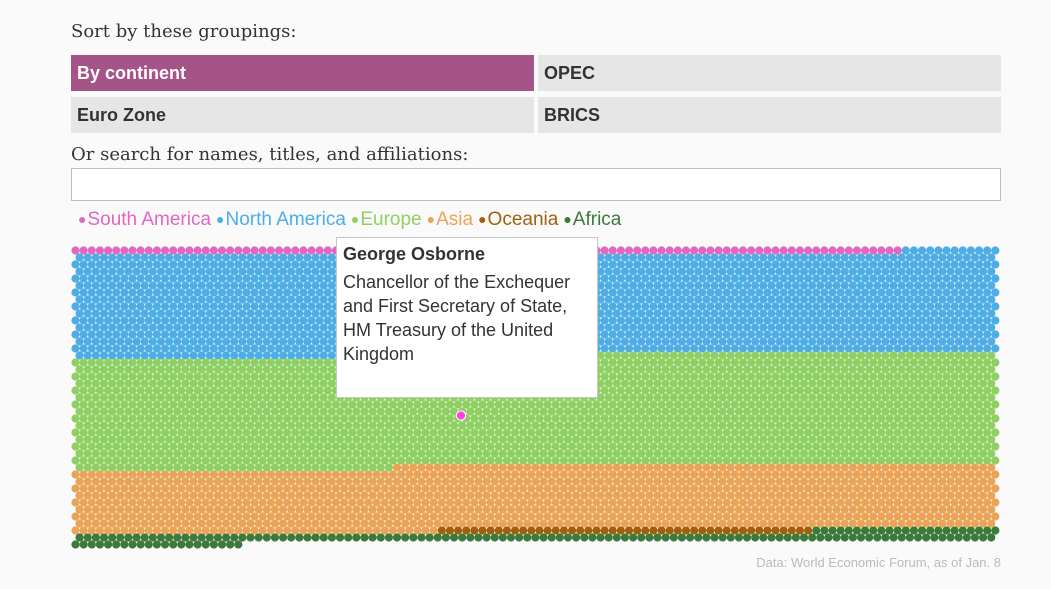  Describe the element at coordinates (769, 115) in the screenshot. I see `brics-button: BRICS` at that location.